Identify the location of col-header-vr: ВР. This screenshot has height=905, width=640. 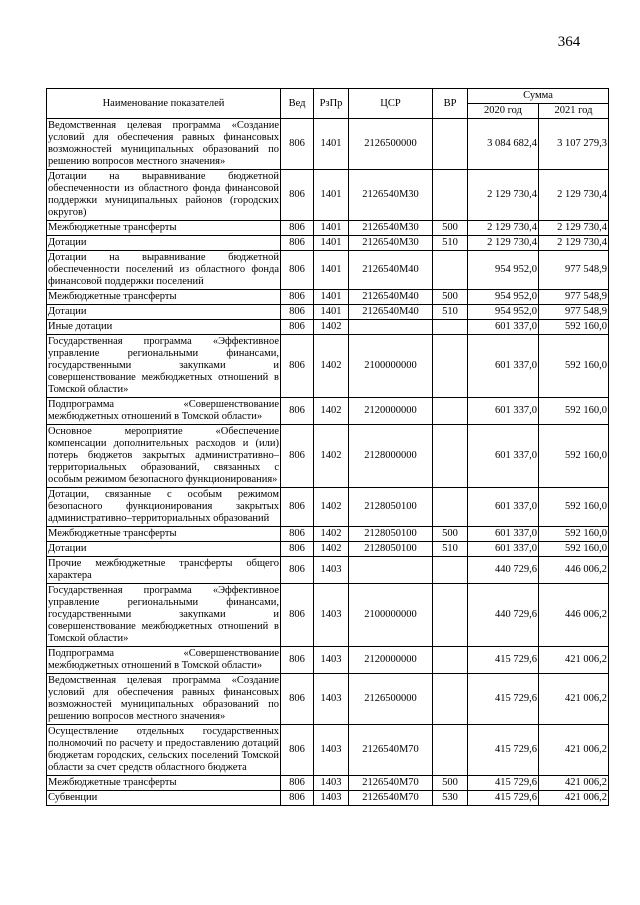
(450, 103).